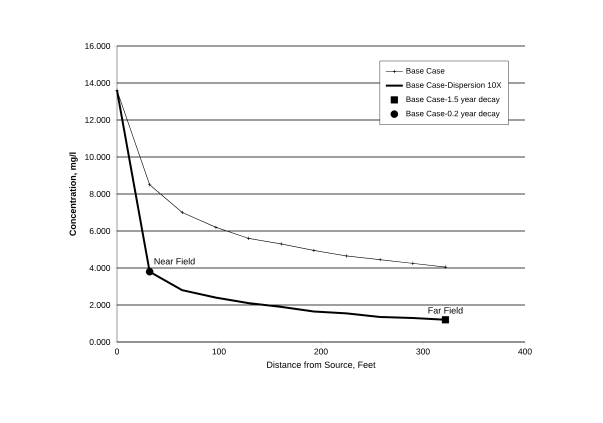 The height and width of the screenshot is (423, 603). Describe the element at coordinates (97, 83) in the screenshot. I see `y-tick-label: 14.000` at that location.